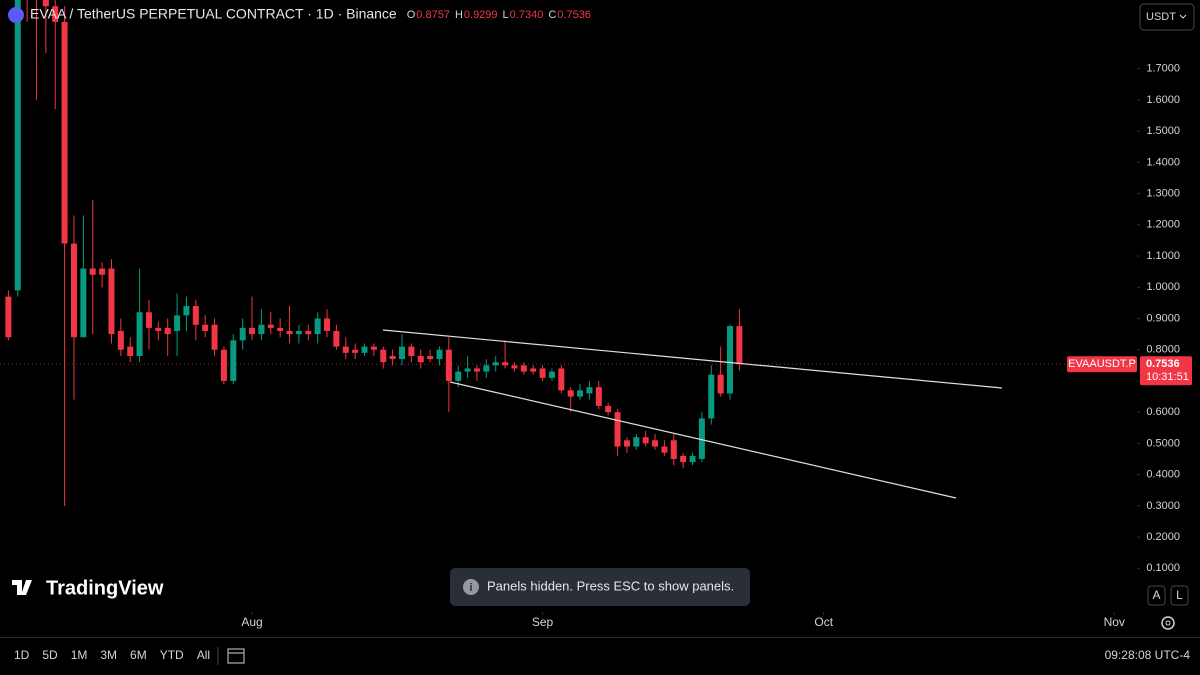  I want to click on ohlc-key: C, so click(552, 15).